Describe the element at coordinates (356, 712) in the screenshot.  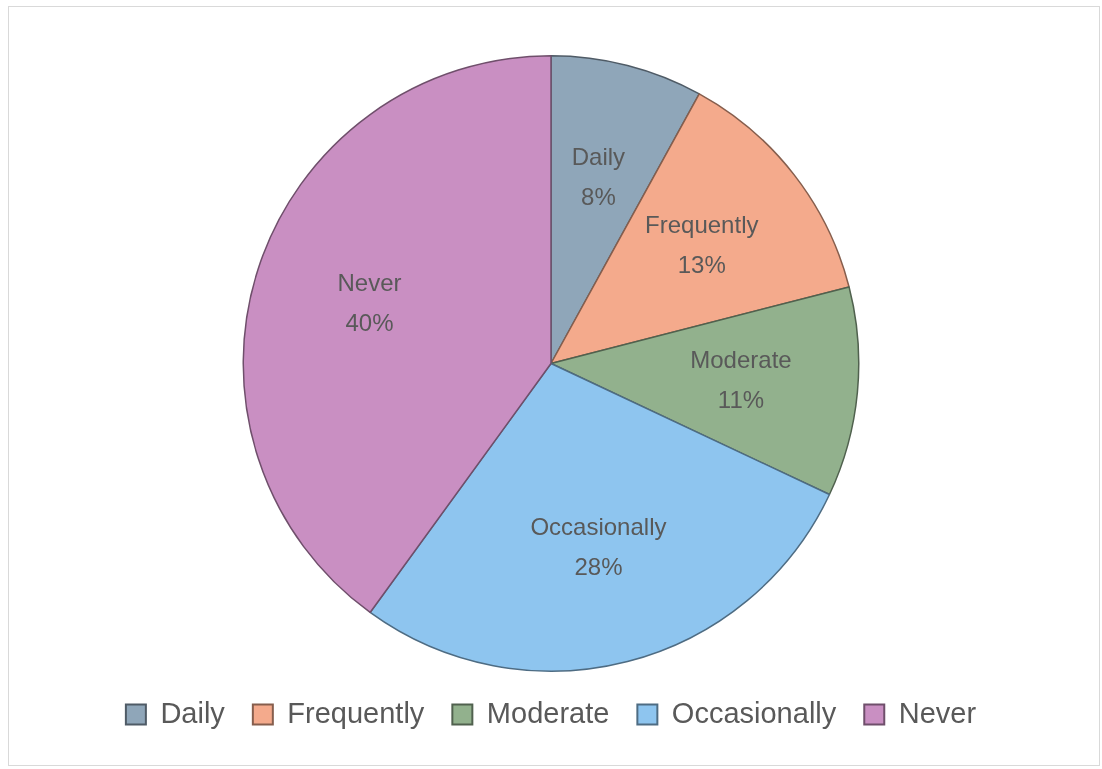
I see `legend-label: Frequently` at that location.